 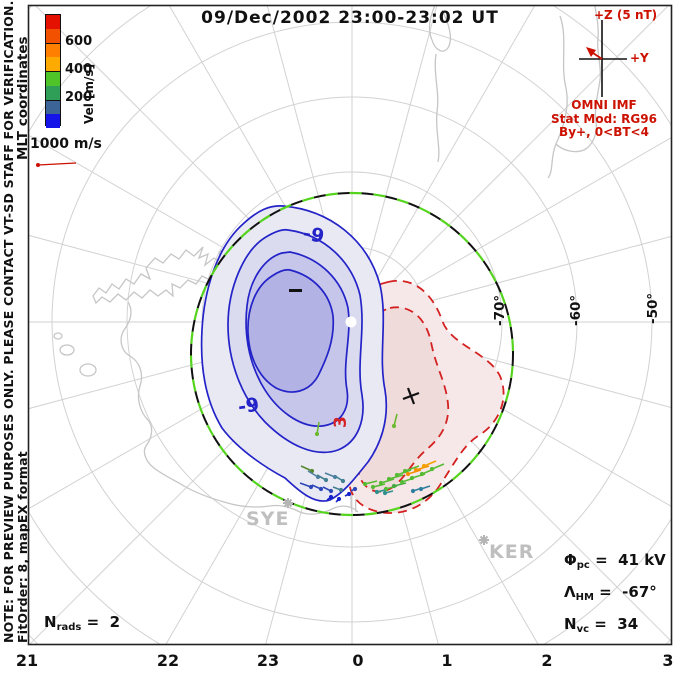 I want to click on stat-symbol: Φ, so click(x=570, y=560).